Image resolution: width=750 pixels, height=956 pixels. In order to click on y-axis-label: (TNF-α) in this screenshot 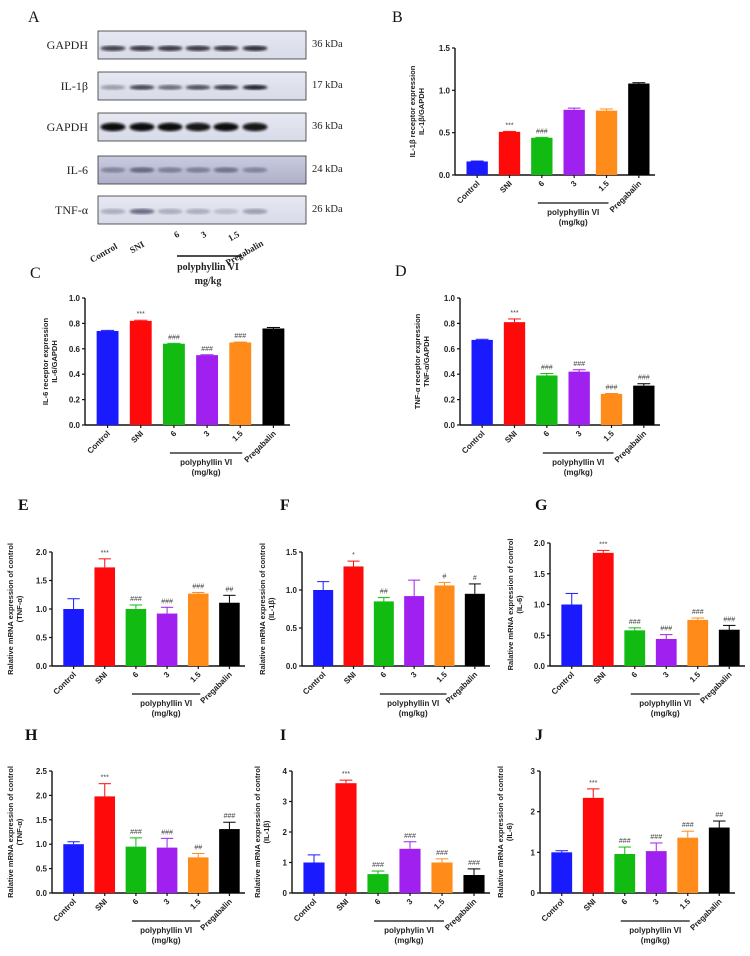, I will do `click(19, 608)`.